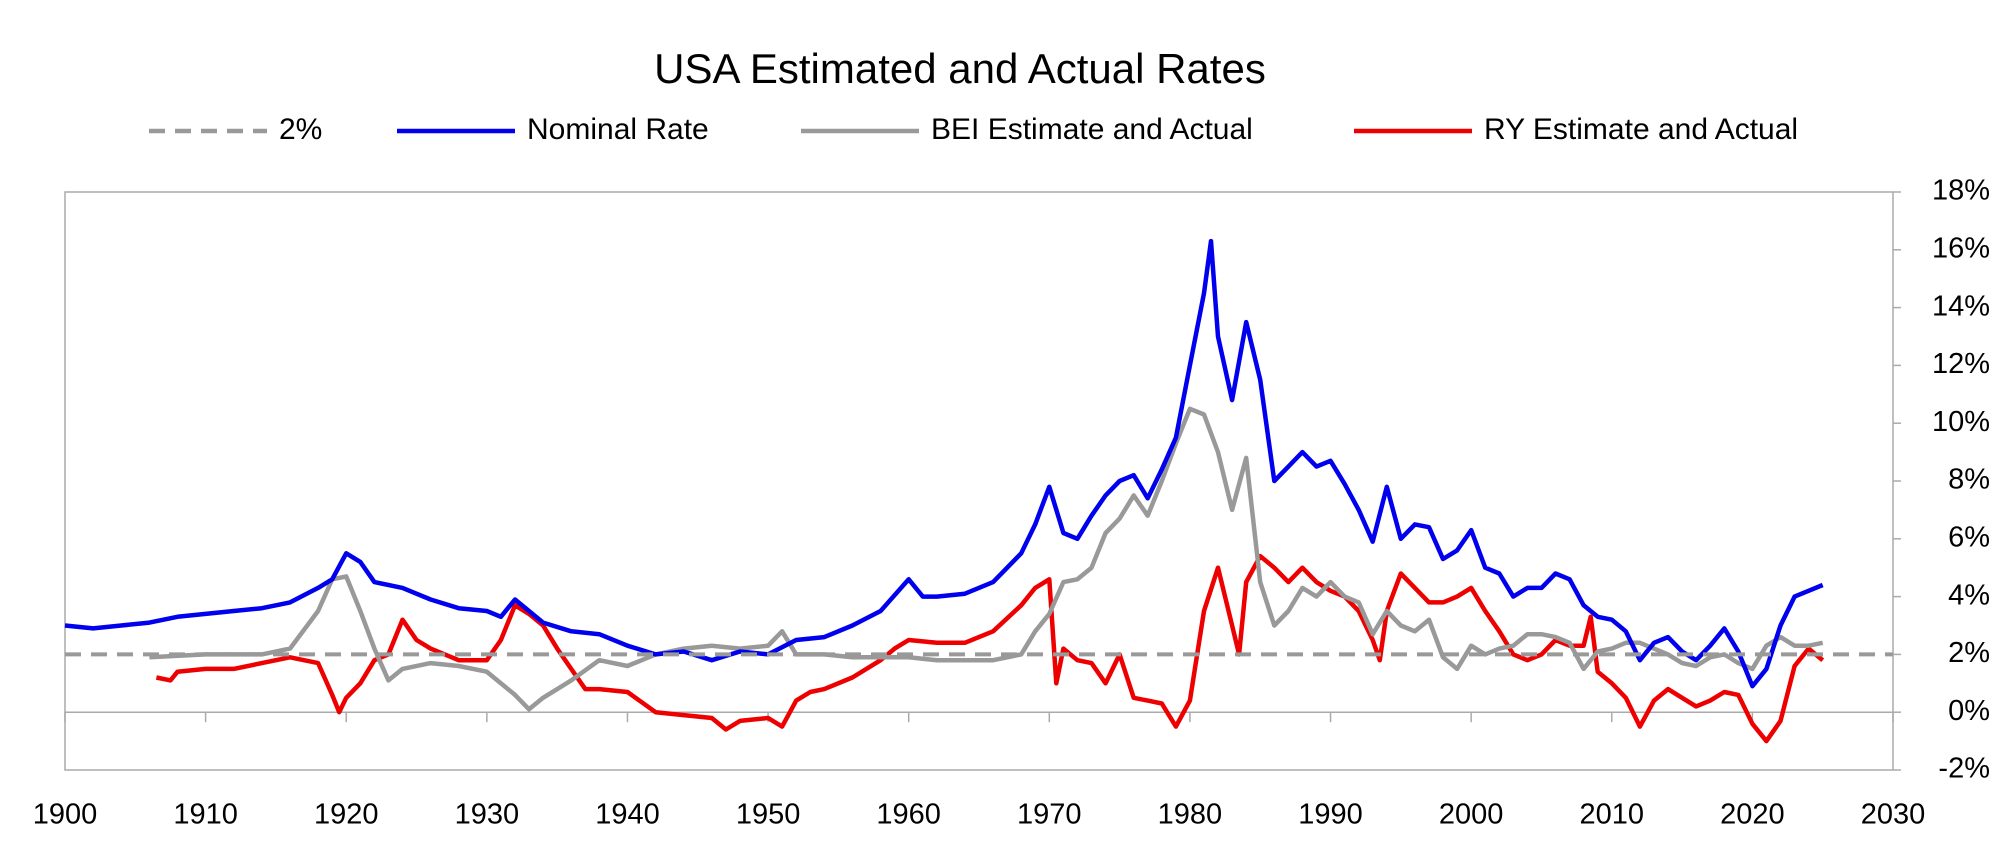  What do you see at coordinates (1471, 815) in the screenshot?
I see `x-tick-label: 2000` at bounding box center [1471, 815].